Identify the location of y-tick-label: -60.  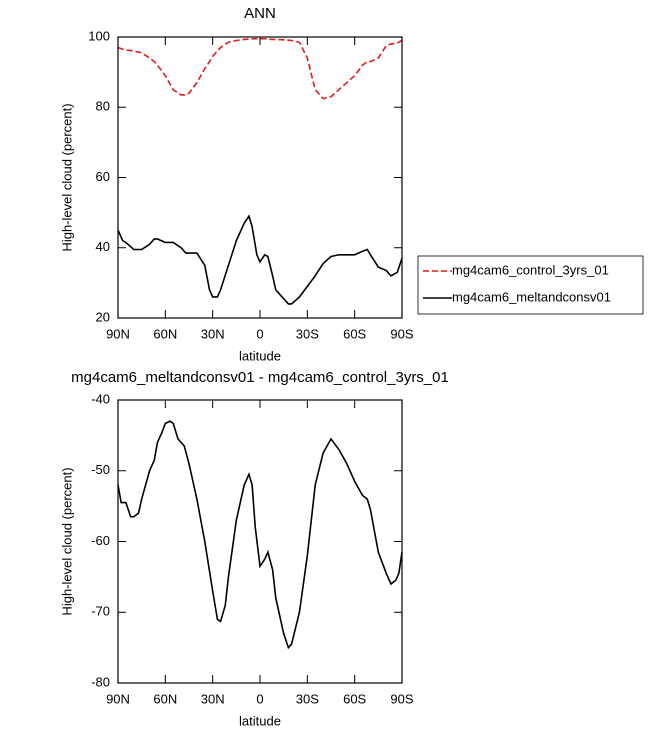
(100, 540).